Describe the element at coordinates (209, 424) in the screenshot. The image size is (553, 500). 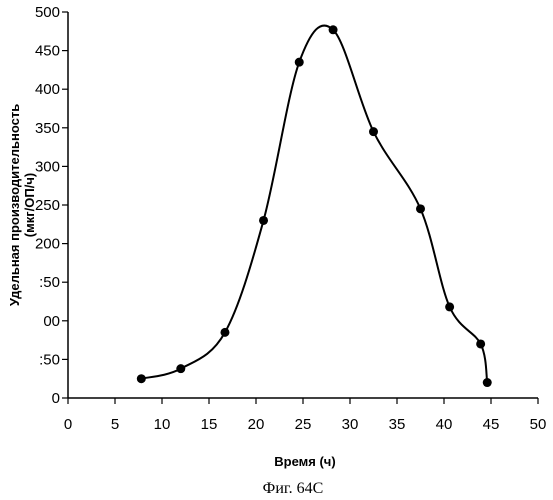
I see `x-tick-label: 15` at that location.